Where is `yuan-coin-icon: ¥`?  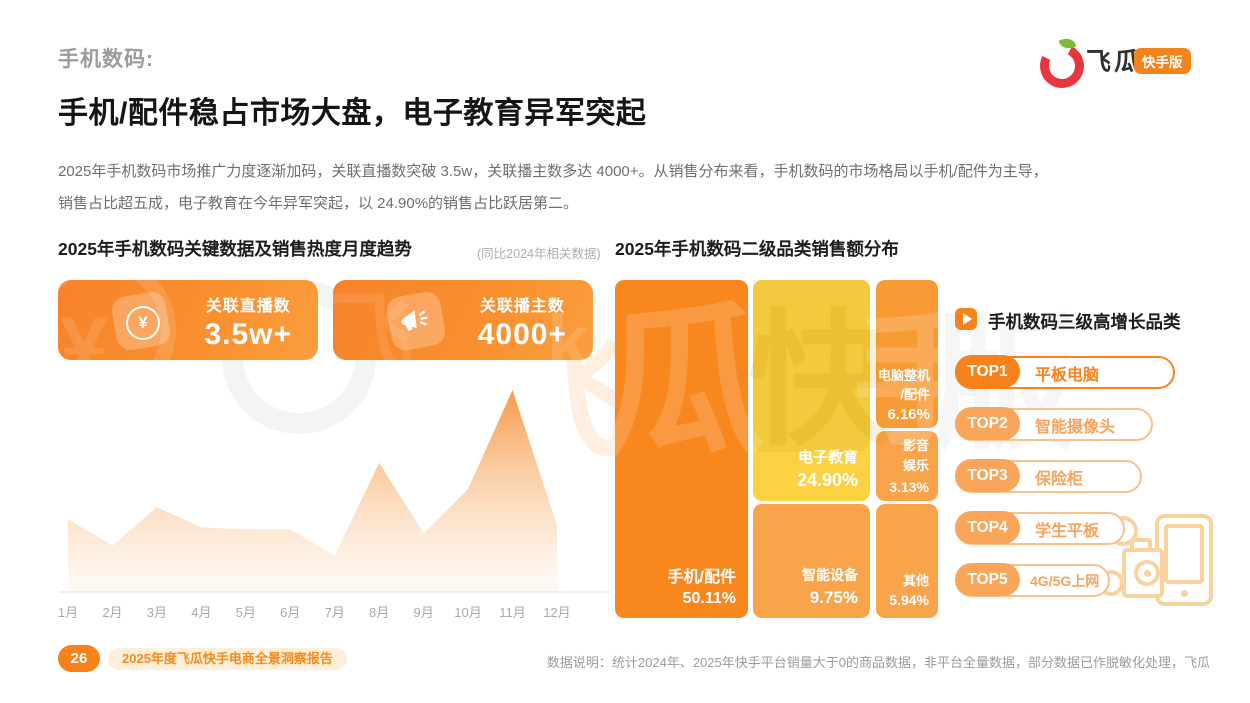 yuan-coin-icon: ¥ is located at coordinates (143, 323).